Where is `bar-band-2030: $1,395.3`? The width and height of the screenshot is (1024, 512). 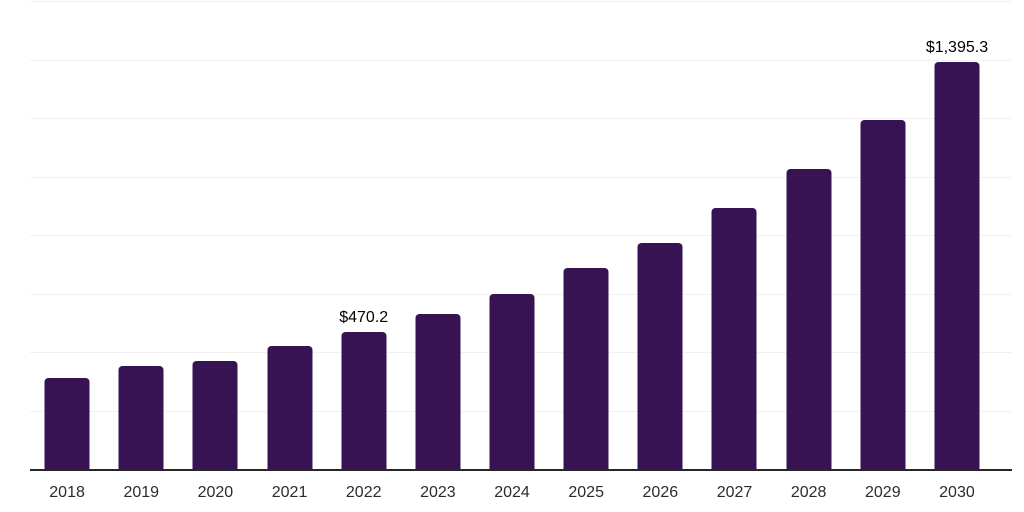
bar-band-2030: $1,395.3 is located at coordinates (957, 236).